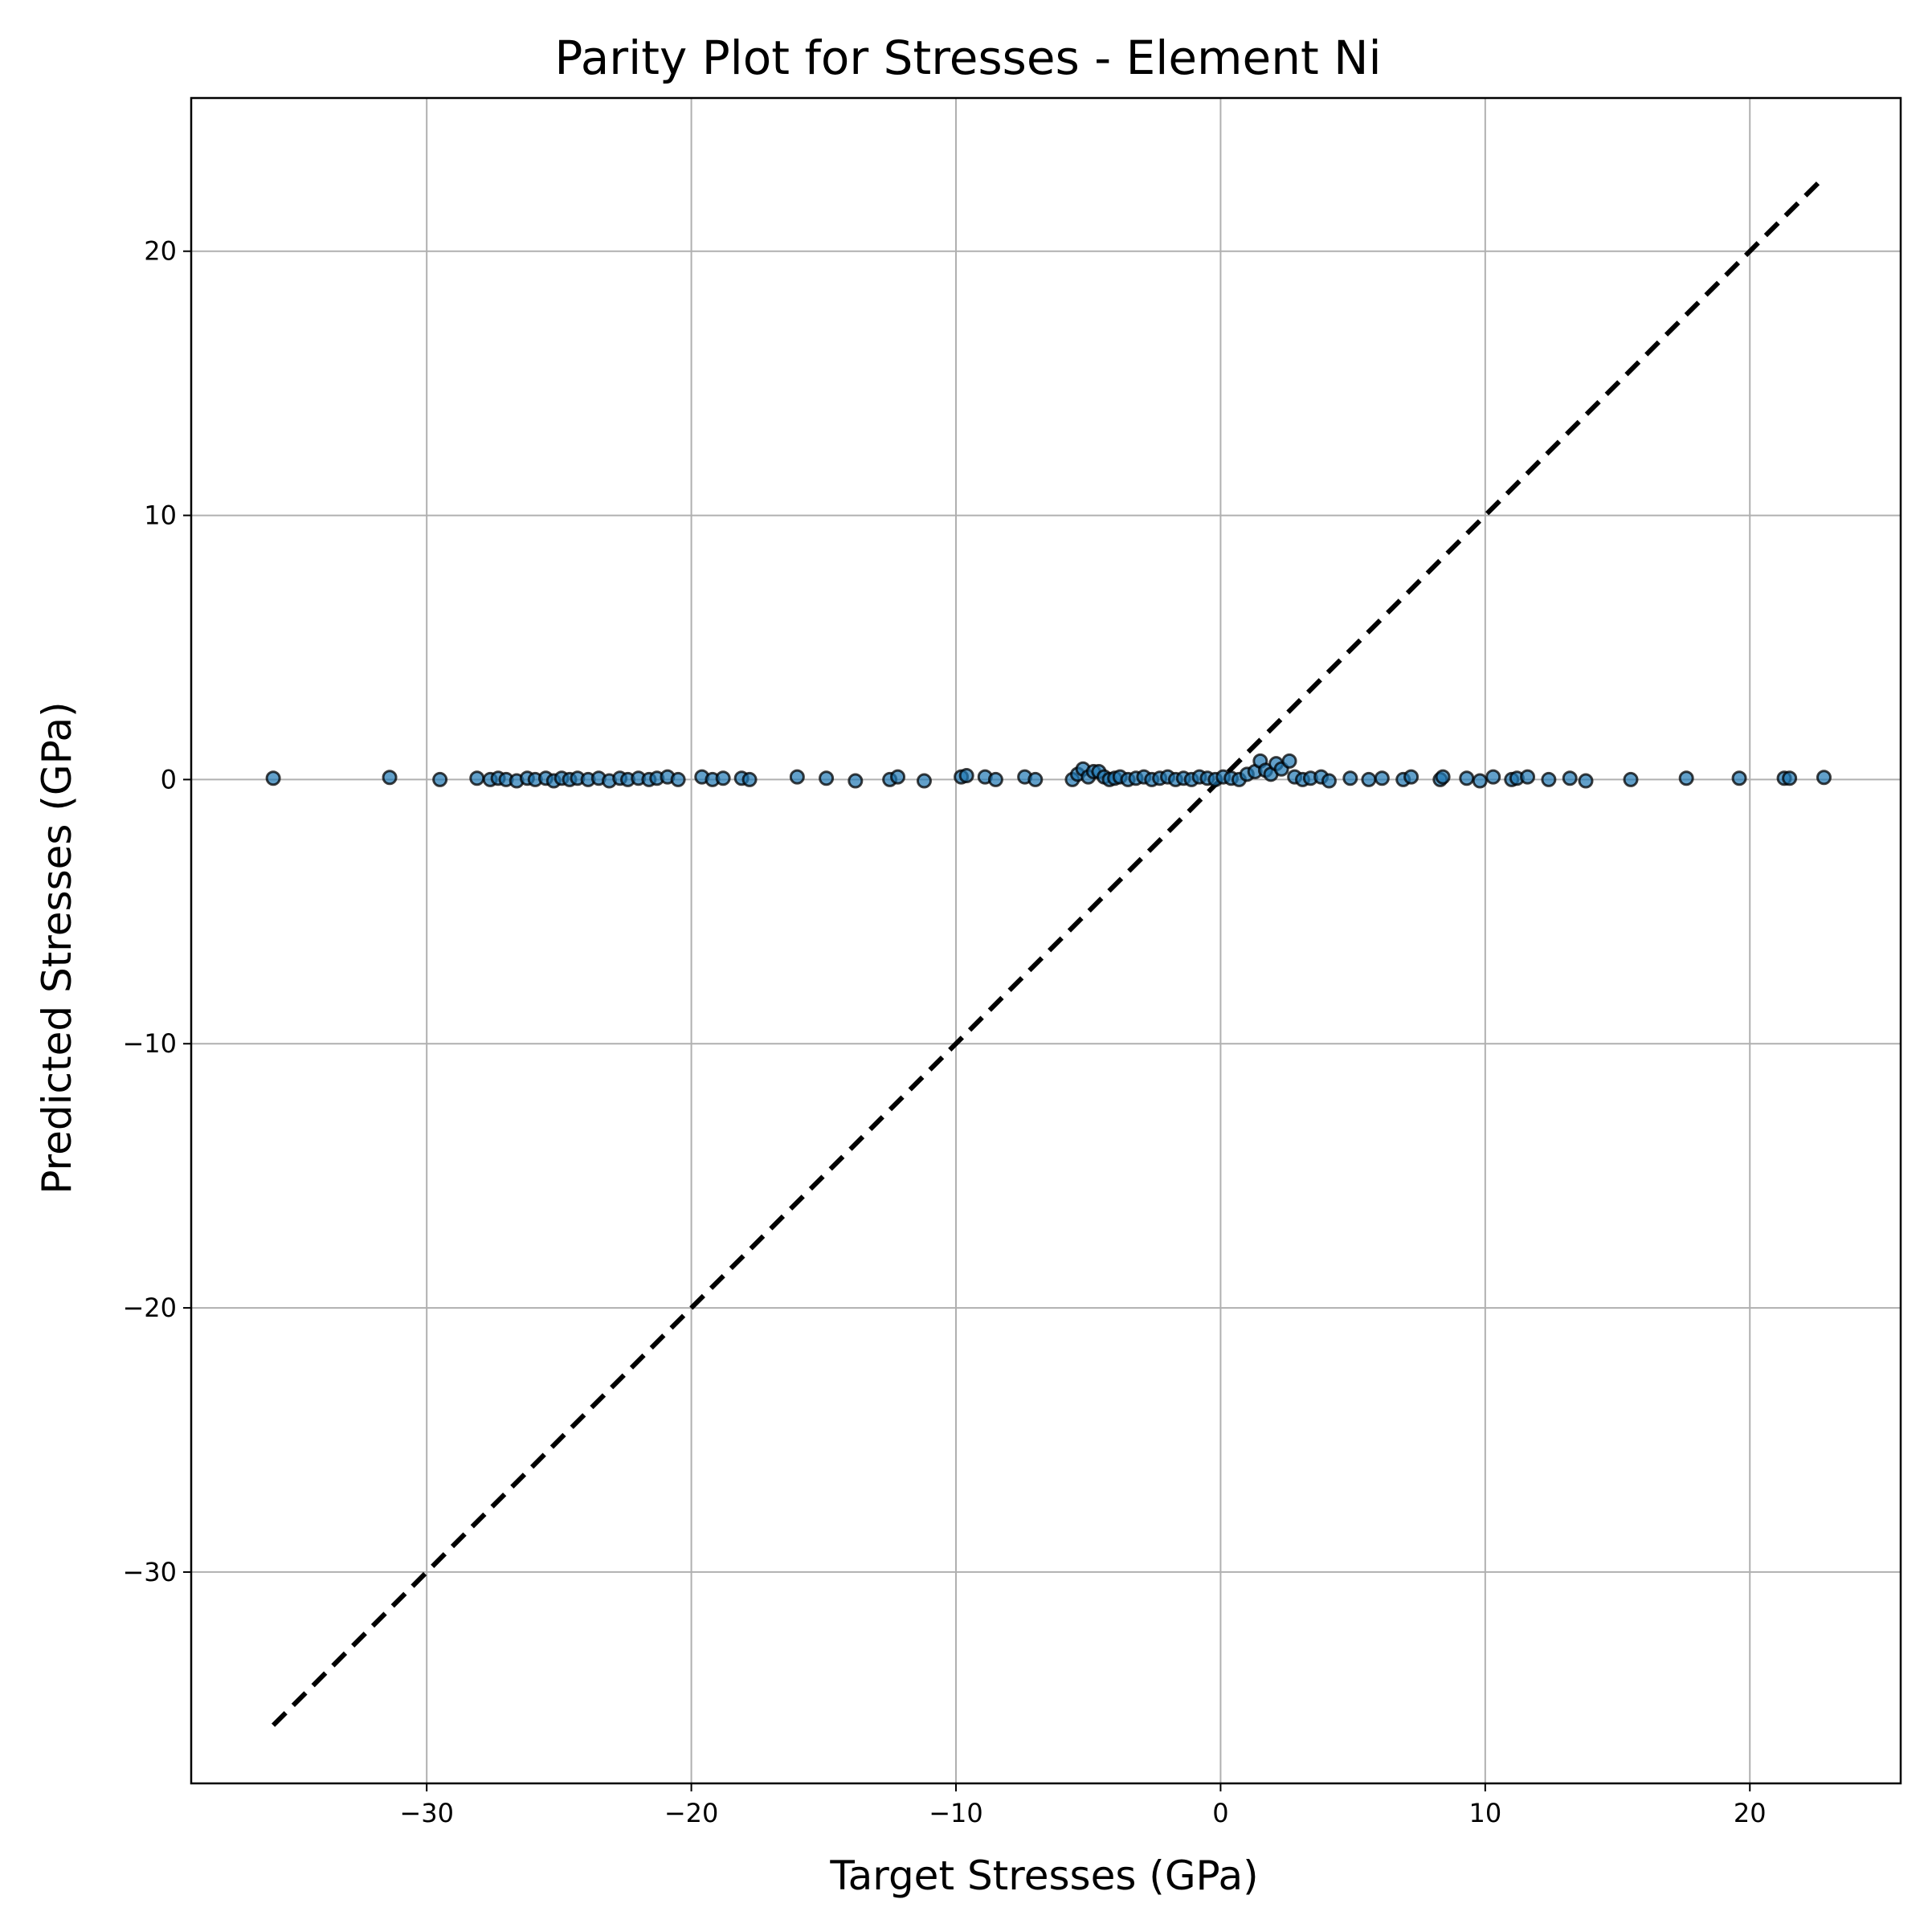  Describe the element at coordinates (1484, 1813) in the screenshot. I see `x-tick-label: 10` at that location.